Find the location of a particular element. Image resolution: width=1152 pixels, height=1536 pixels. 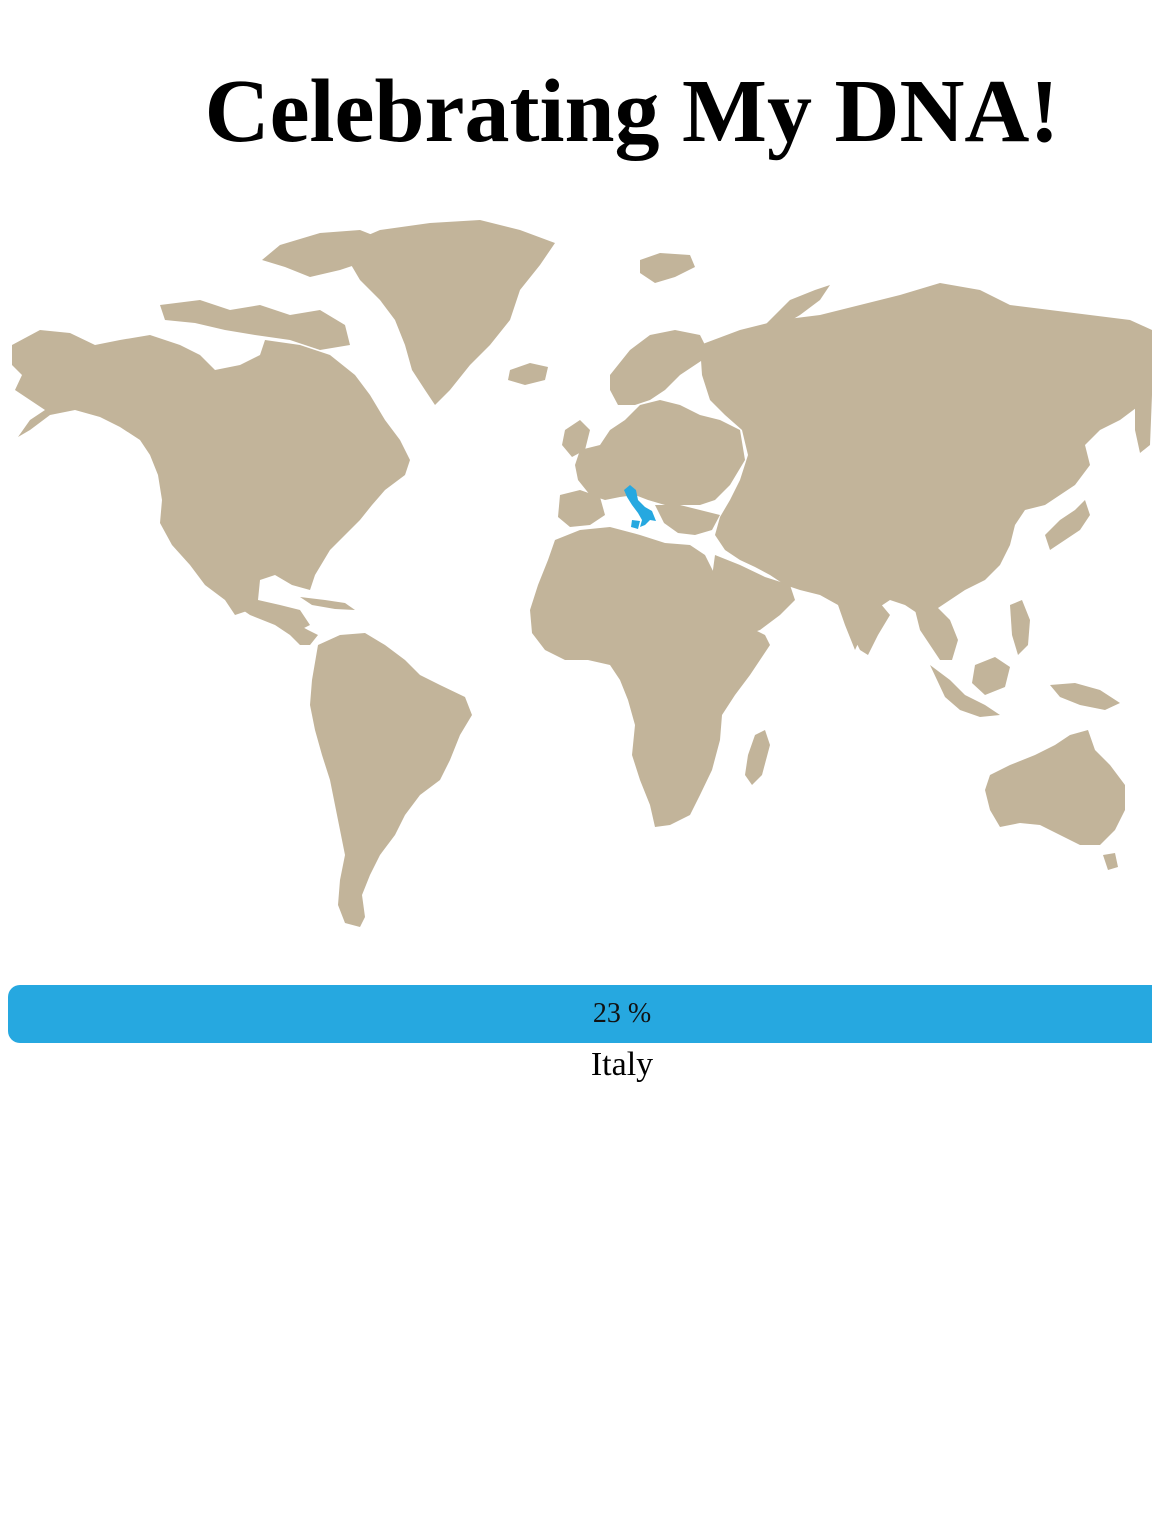

page-title: Celebrating My DNA! is located at coordinates (632, 111).